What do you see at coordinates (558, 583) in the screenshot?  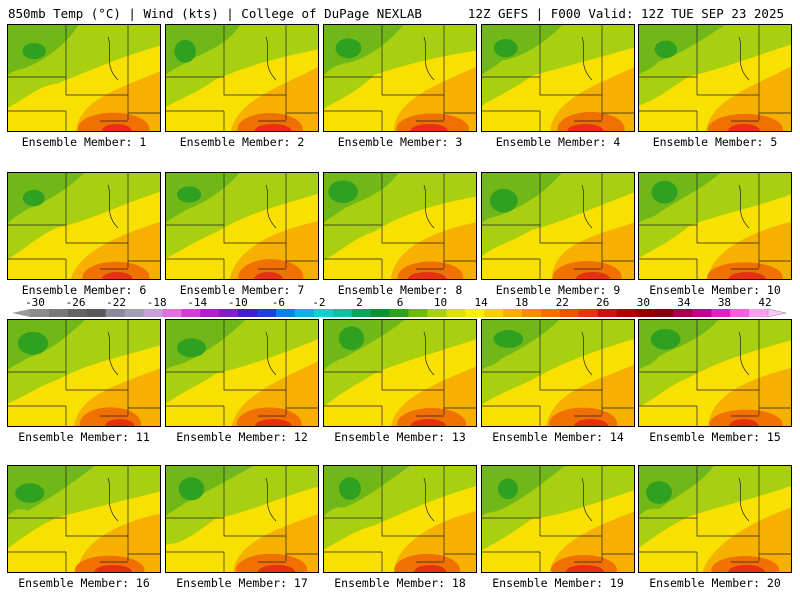 I see `ensemble-member-label: Ensemble Member: 19` at bounding box center [558, 583].